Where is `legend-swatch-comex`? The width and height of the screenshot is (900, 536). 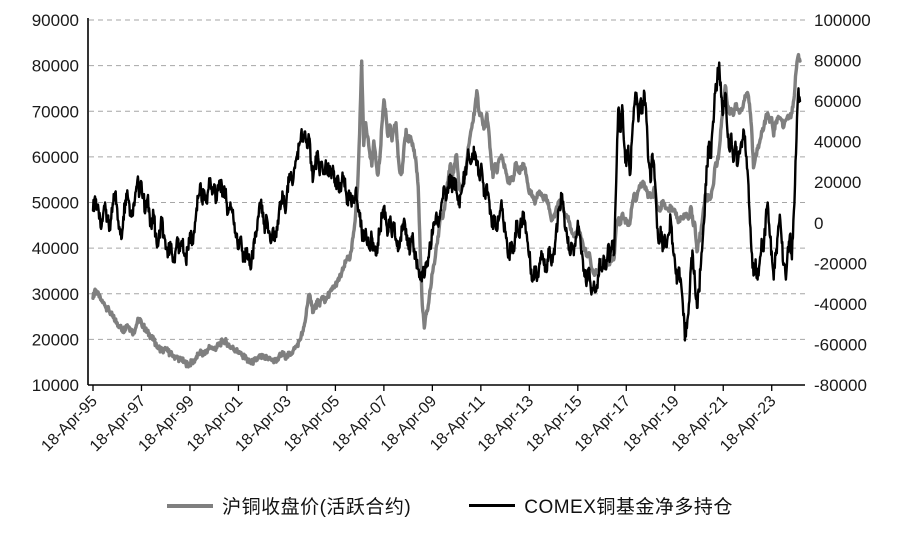 legend-swatch-comex is located at coordinates (492, 505).